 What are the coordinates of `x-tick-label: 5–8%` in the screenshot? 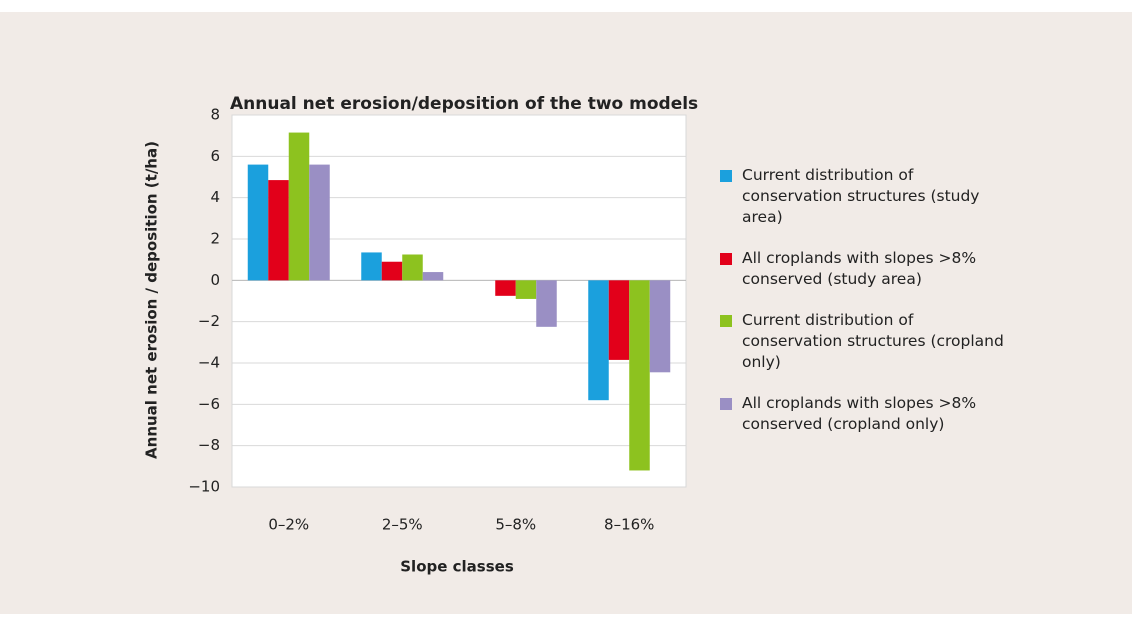 It's located at (515, 525).